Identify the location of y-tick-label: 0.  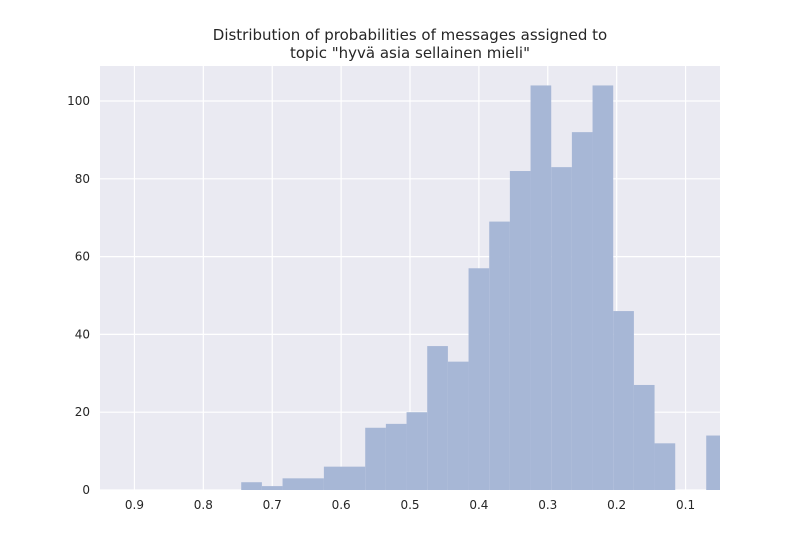
(86, 490).